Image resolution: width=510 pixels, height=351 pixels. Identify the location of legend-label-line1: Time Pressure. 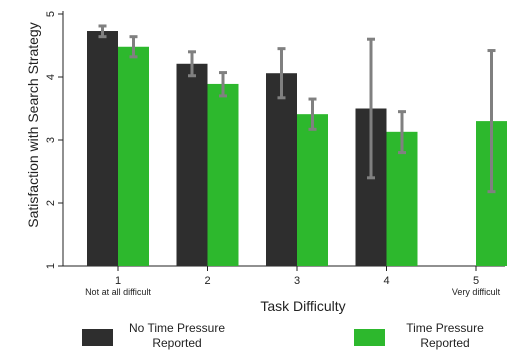
(445, 328).